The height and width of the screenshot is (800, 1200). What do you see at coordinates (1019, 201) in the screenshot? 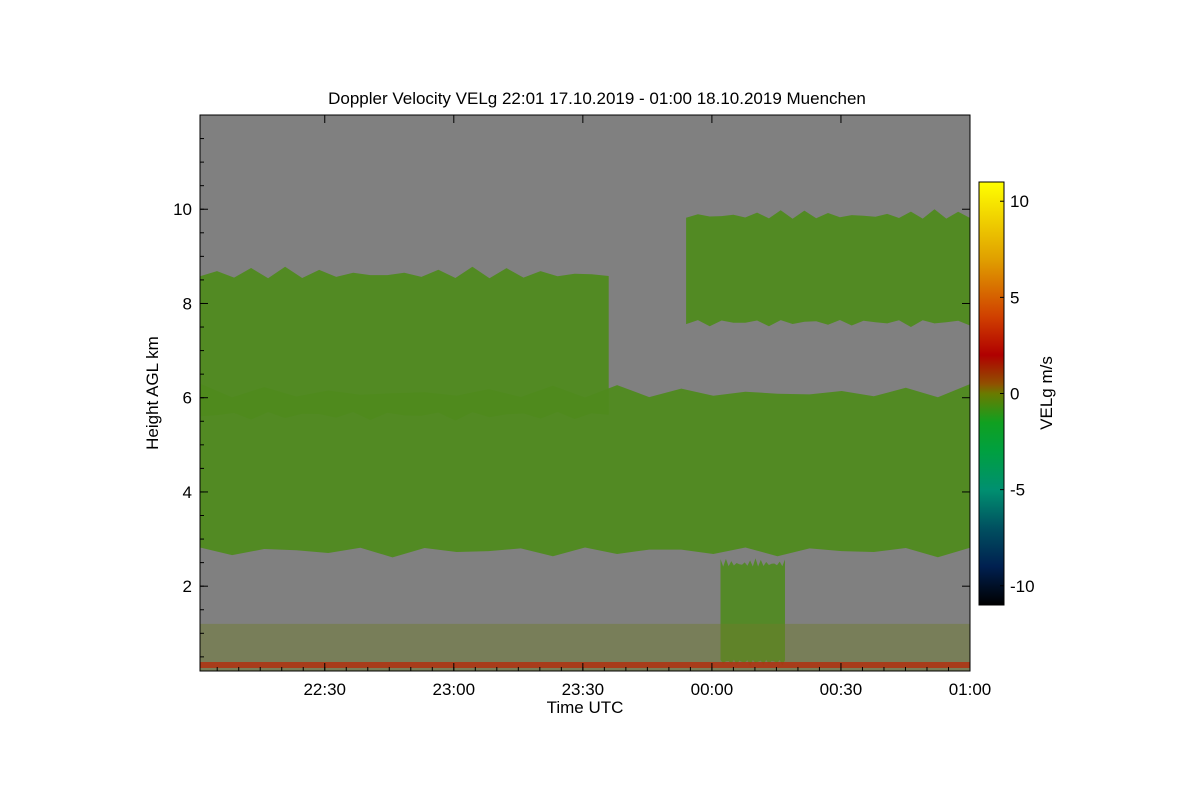
I see `colorbar-tick-label: 10` at bounding box center [1019, 201].